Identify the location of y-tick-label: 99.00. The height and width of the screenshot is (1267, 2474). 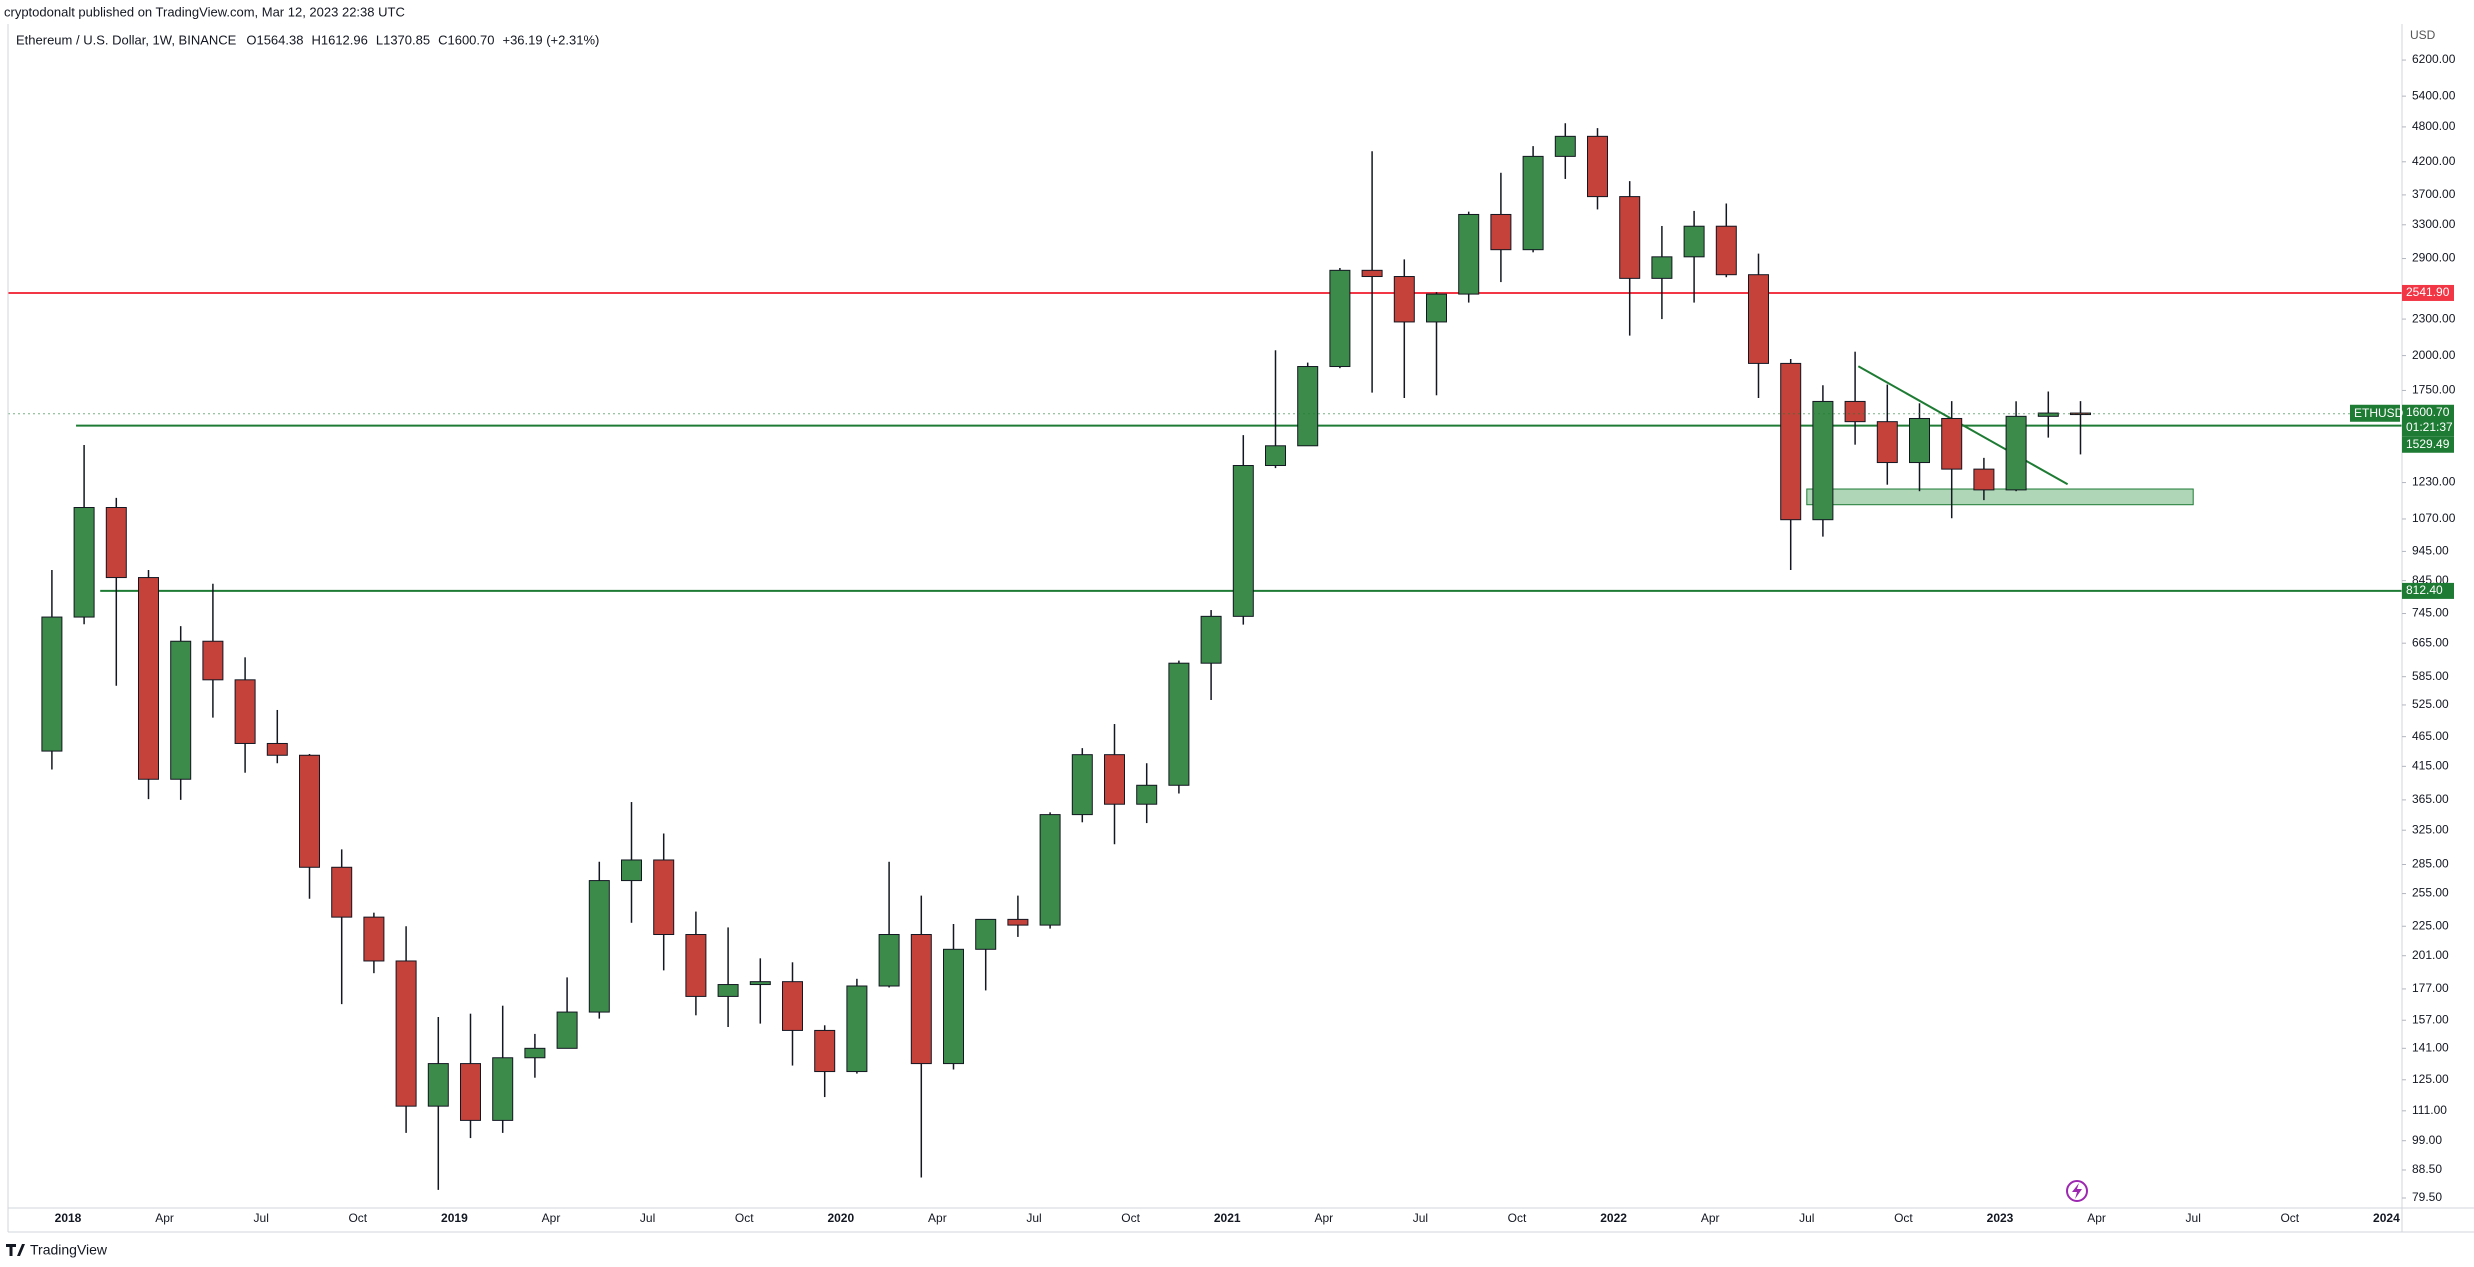
(2427, 1140).